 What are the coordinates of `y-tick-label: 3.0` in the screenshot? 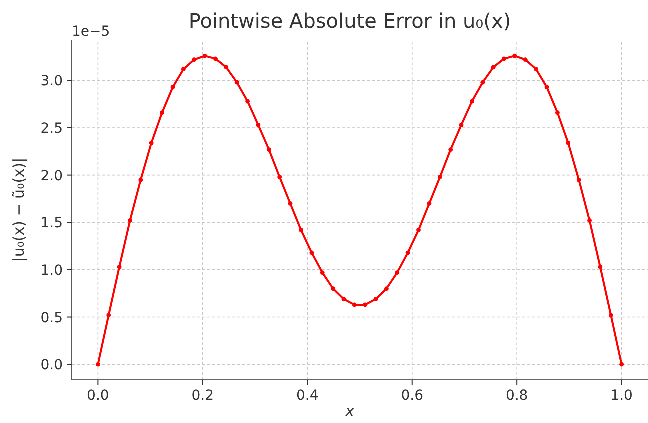 It's located at (51, 82).